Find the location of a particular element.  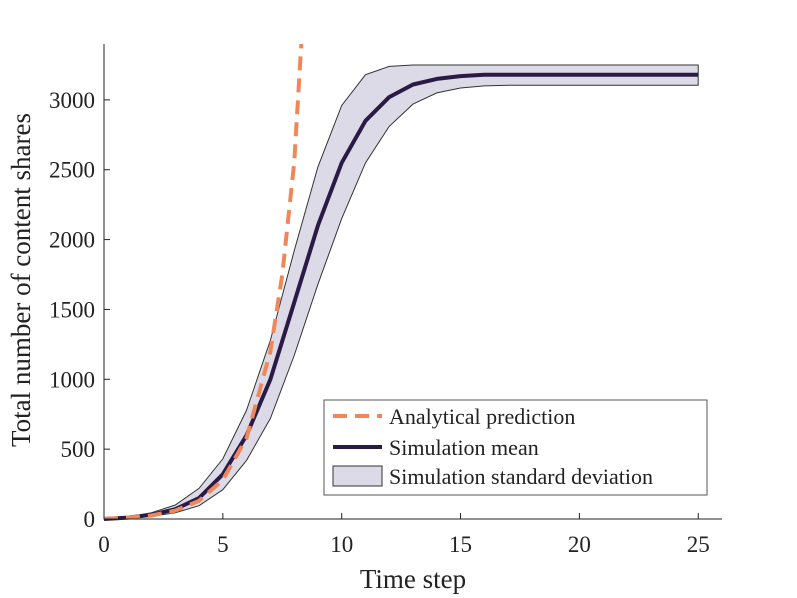

y-tick-label: 500 is located at coordinates (78, 449).